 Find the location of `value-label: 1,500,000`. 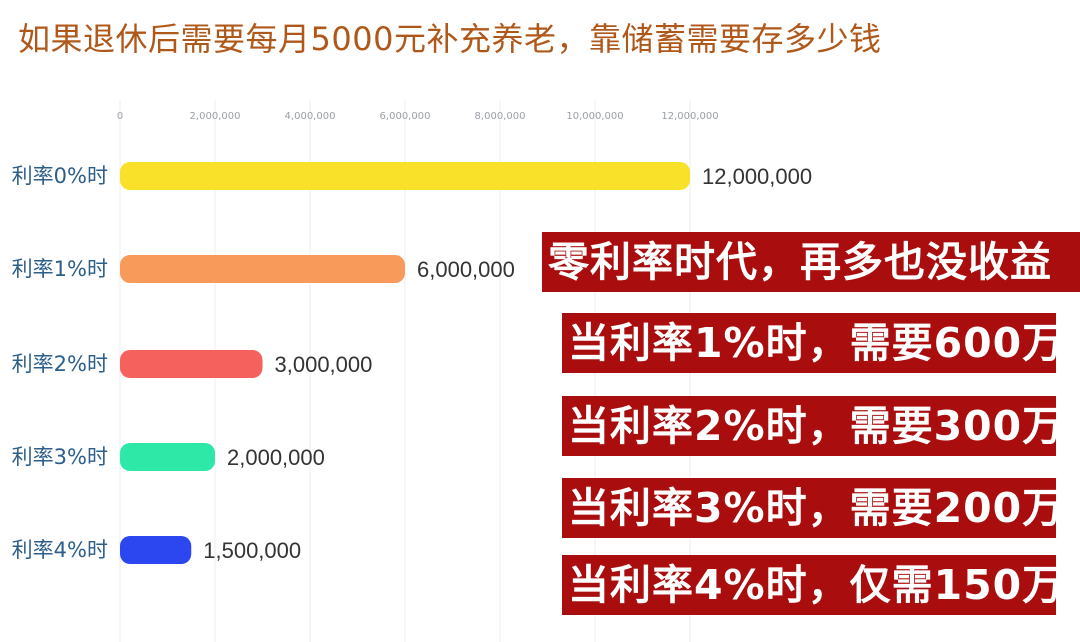

value-label: 1,500,000 is located at coordinates (252, 550).